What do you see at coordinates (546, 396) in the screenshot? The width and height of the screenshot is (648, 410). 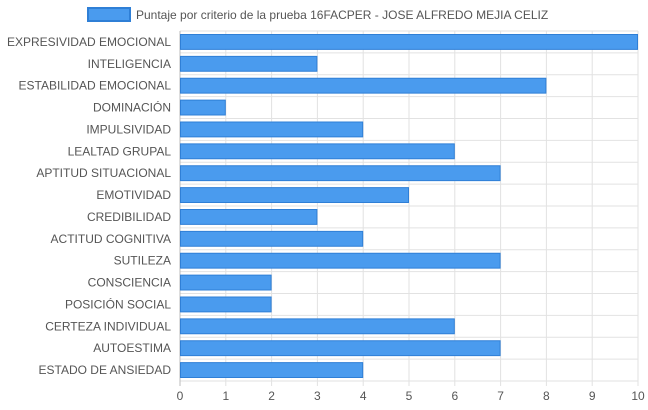 I see `x-tick-label: 8` at bounding box center [546, 396].